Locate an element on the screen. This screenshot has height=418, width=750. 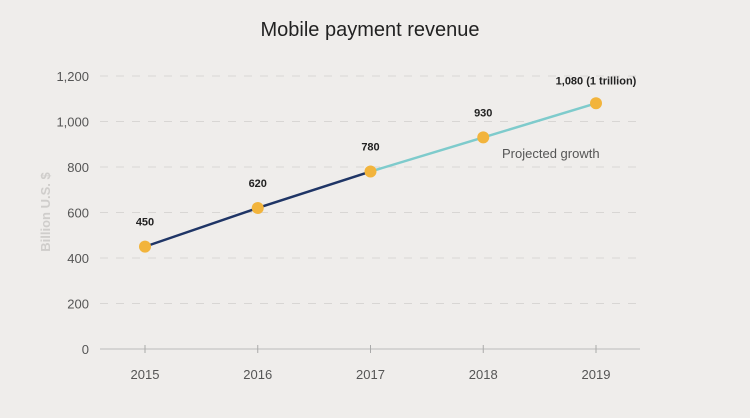
data-label: 620 is located at coordinates (258, 184).